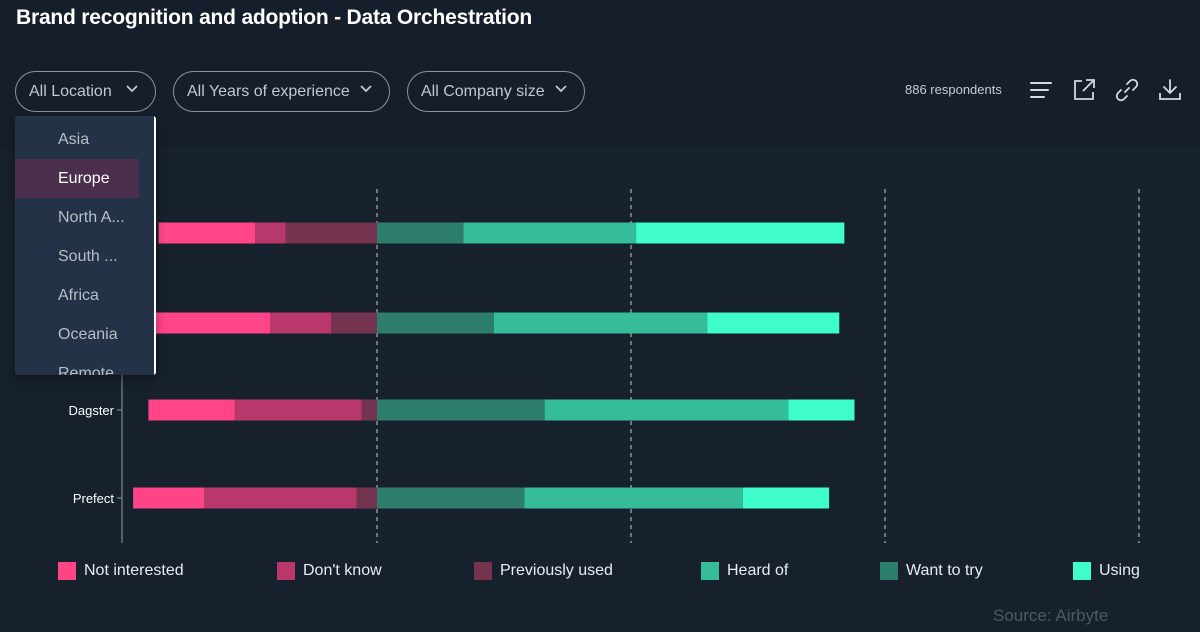  Describe the element at coordinates (70, 91) in the screenshot. I see `location-filter-label: All Location` at that location.